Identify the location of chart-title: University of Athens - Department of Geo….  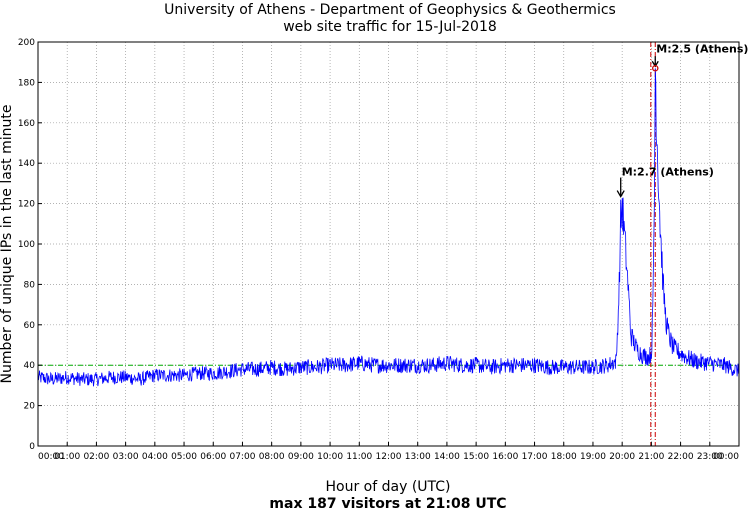
(390, 10).